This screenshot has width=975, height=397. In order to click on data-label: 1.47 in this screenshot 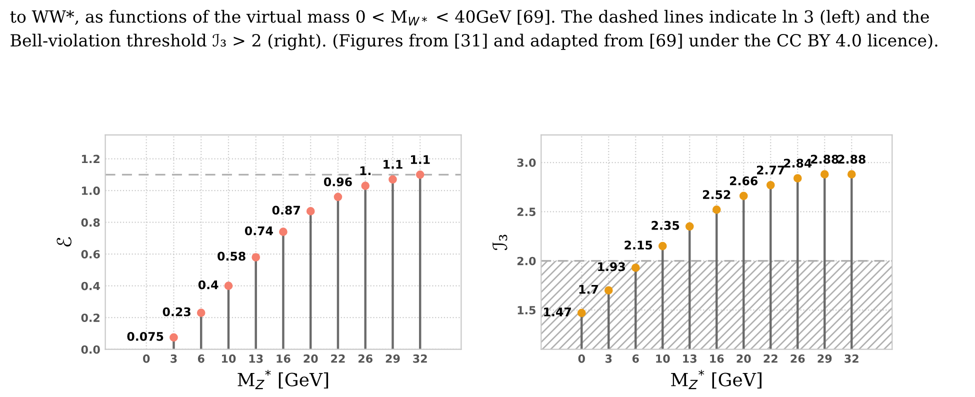, I will do `click(557, 312)`.